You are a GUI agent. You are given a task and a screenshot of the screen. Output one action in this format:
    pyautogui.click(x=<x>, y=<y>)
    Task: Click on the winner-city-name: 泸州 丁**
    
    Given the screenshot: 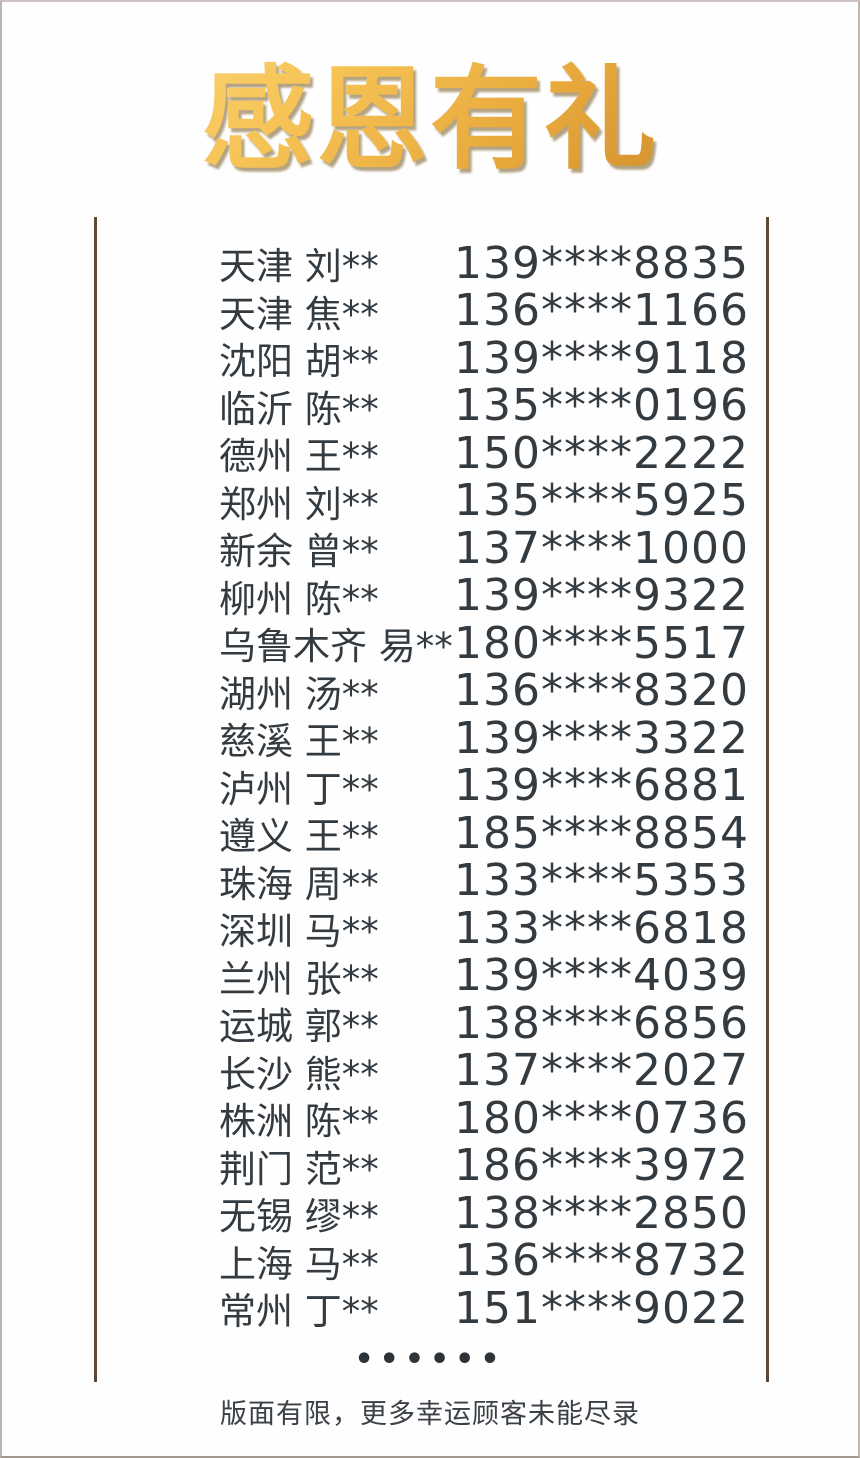 What is the action you would take?
    pyautogui.click(x=299, y=789)
    